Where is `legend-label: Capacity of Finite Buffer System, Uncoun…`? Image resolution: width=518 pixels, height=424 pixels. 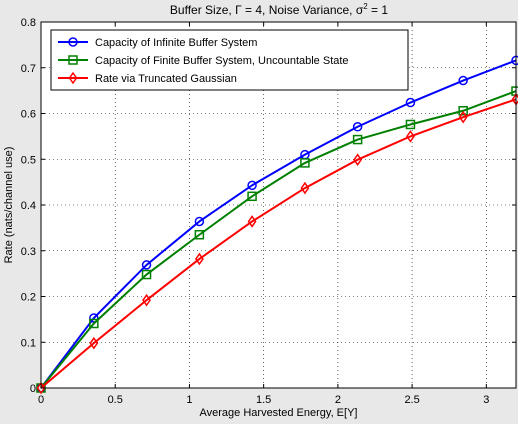 legend-label: Capacity of Finite Buffer System, Uncoun… is located at coordinates (222, 61).